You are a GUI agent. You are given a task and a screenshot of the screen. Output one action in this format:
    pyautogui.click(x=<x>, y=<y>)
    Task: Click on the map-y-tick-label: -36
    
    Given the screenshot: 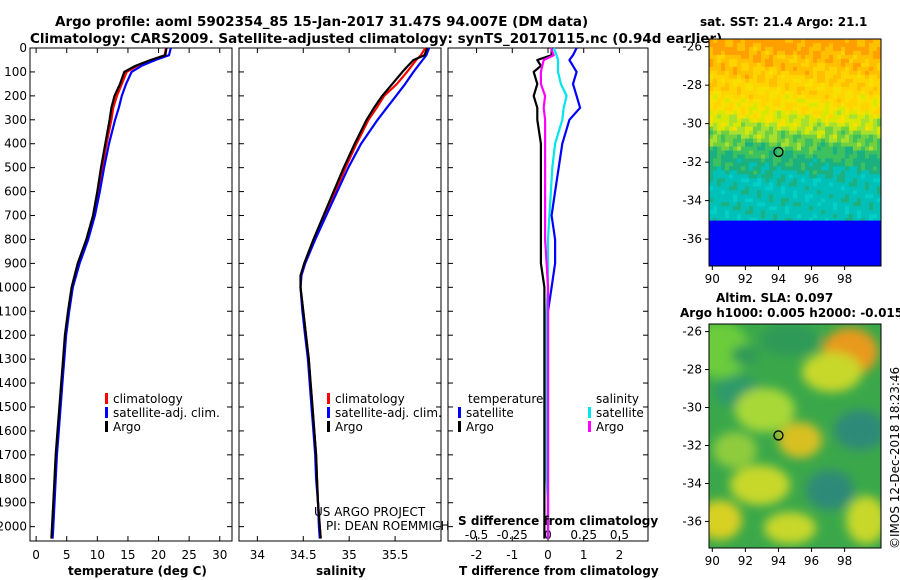 What is the action you would take?
    pyautogui.click(x=692, y=239)
    